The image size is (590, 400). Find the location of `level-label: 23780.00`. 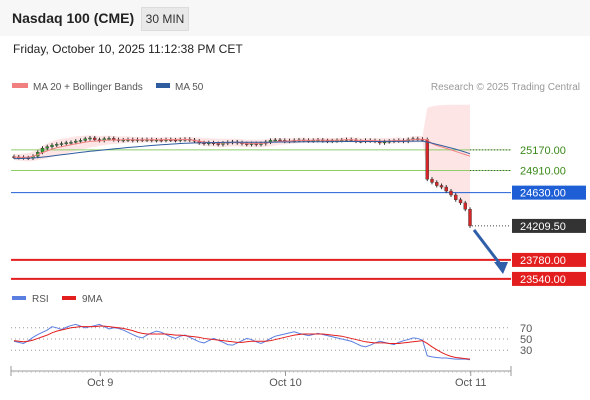

level-label: 23780.00 is located at coordinates (543, 261).